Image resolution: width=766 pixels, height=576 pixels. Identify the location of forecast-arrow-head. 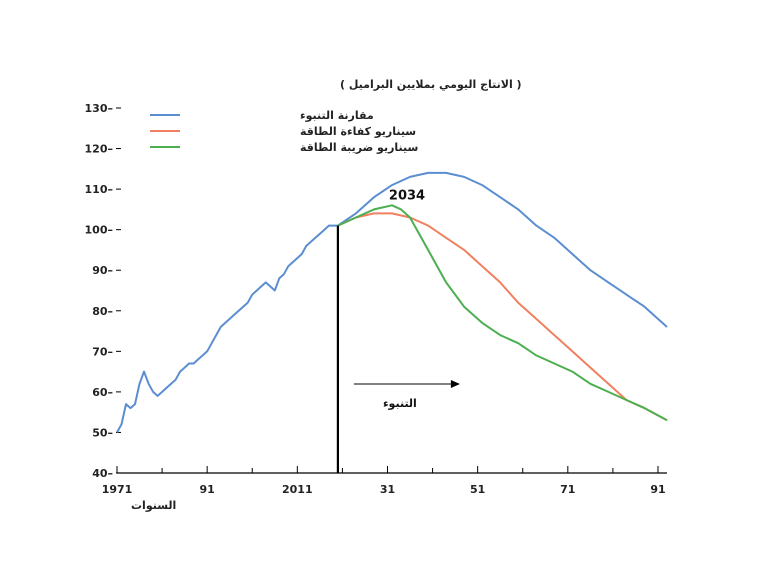
(455, 384).